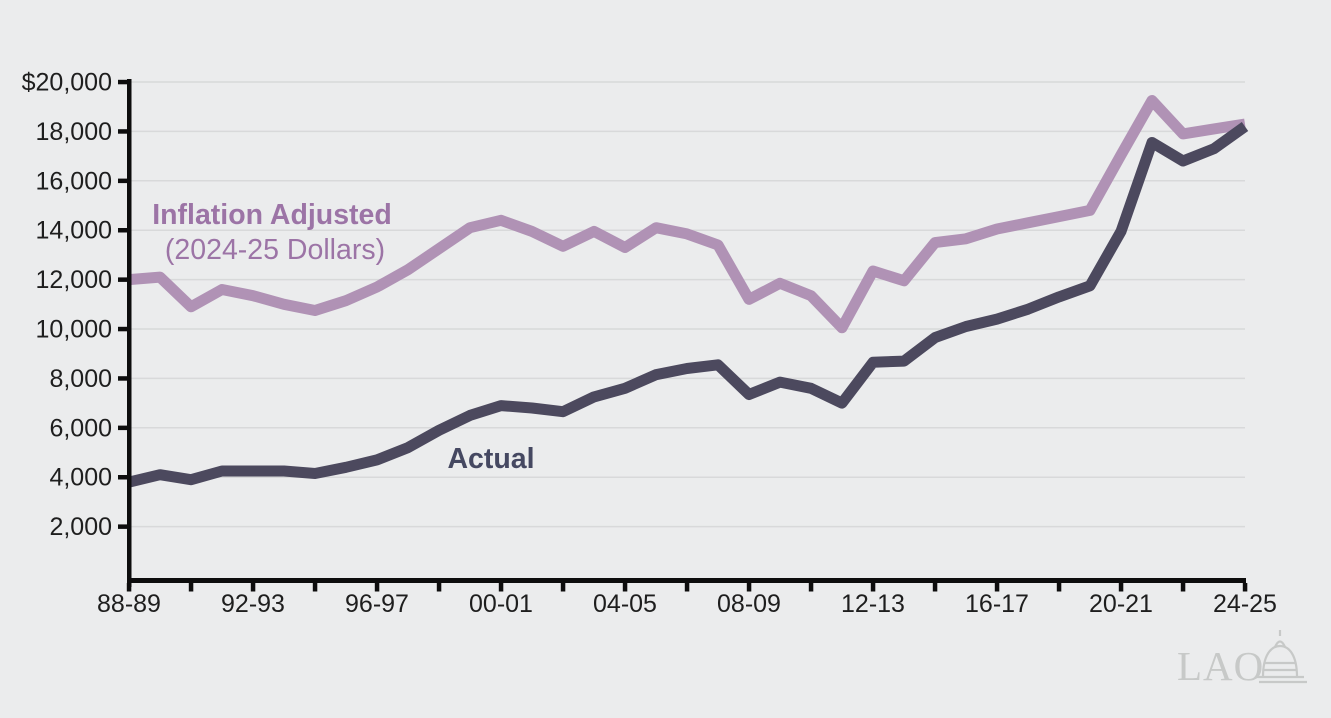 The height and width of the screenshot is (718, 1331). I want to click on series-label-inflation-adjusted: Inflation Adjusted, so click(272, 215).